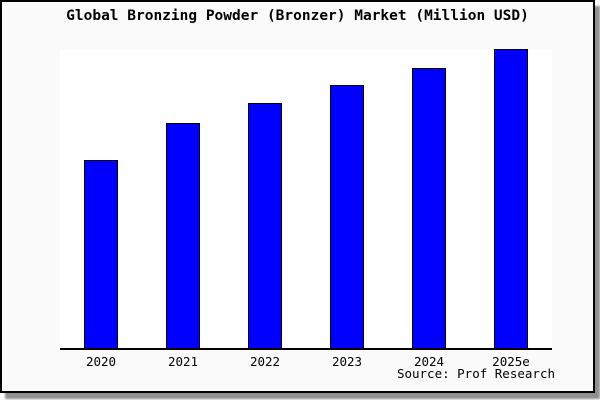 Image resolution: width=600 pixels, height=400 pixels. What do you see at coordinates (429, 208) in the screenshot?
I see `bar-2024` at bounding box center [429, 208].